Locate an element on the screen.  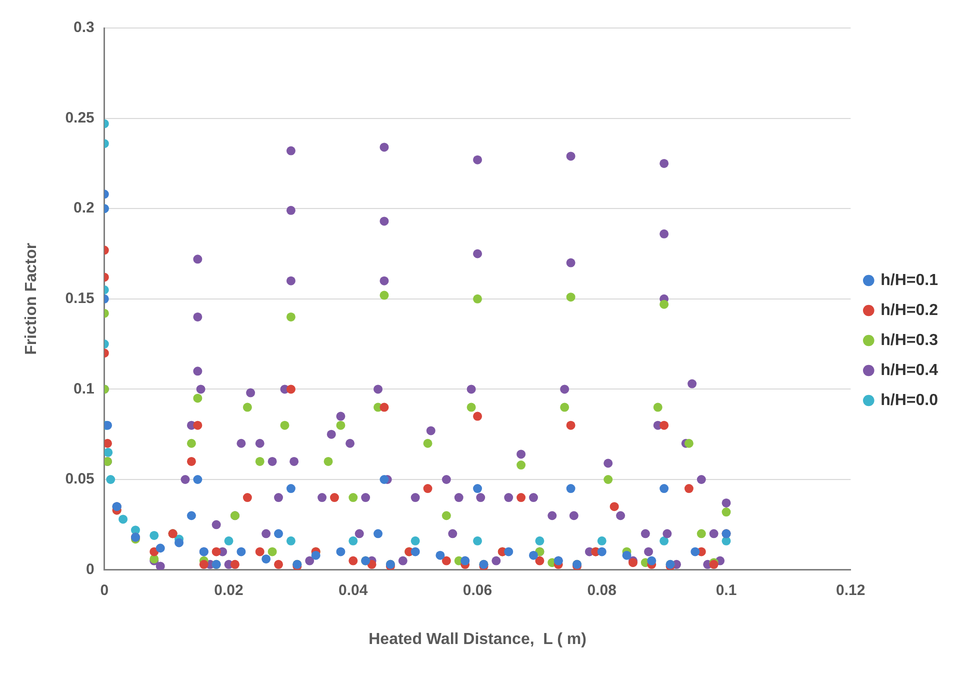
x-tick-label: 0.02 is located at coordinates (229, 590).